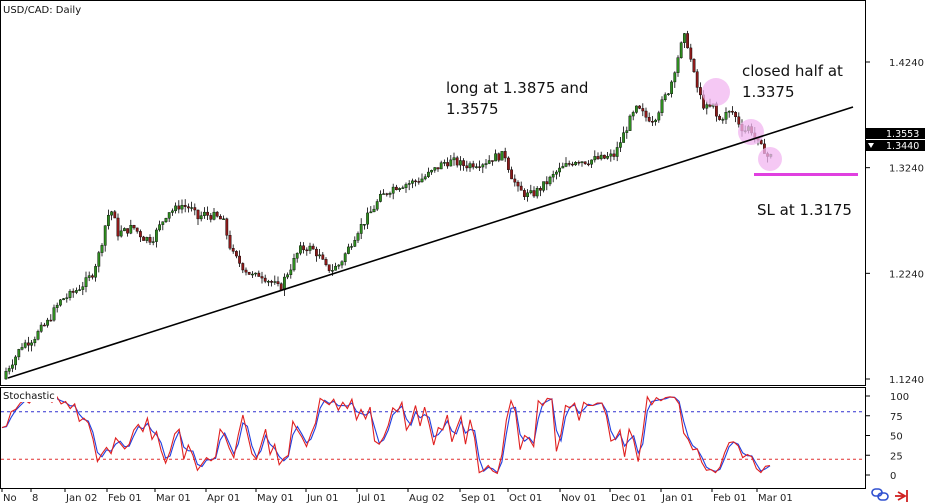 The height and width of the screenshot is (503, 925). Describe the element at coordinates (478, 498) in the screenshot. I see `time-axis-label: Sep 01` at that location.